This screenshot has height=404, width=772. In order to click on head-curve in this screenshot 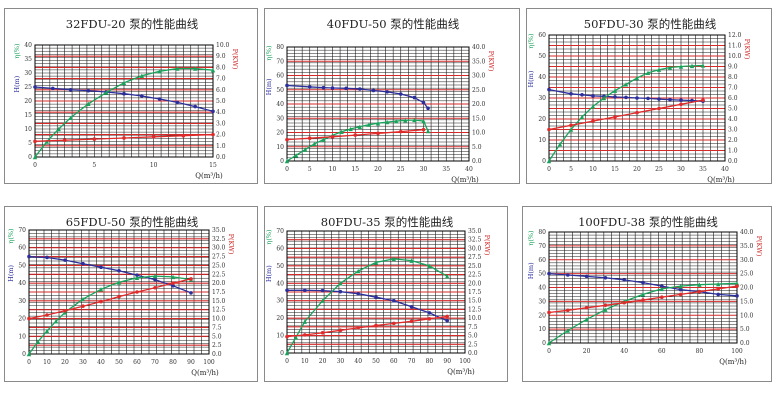, I will do `click(626, 95)`.